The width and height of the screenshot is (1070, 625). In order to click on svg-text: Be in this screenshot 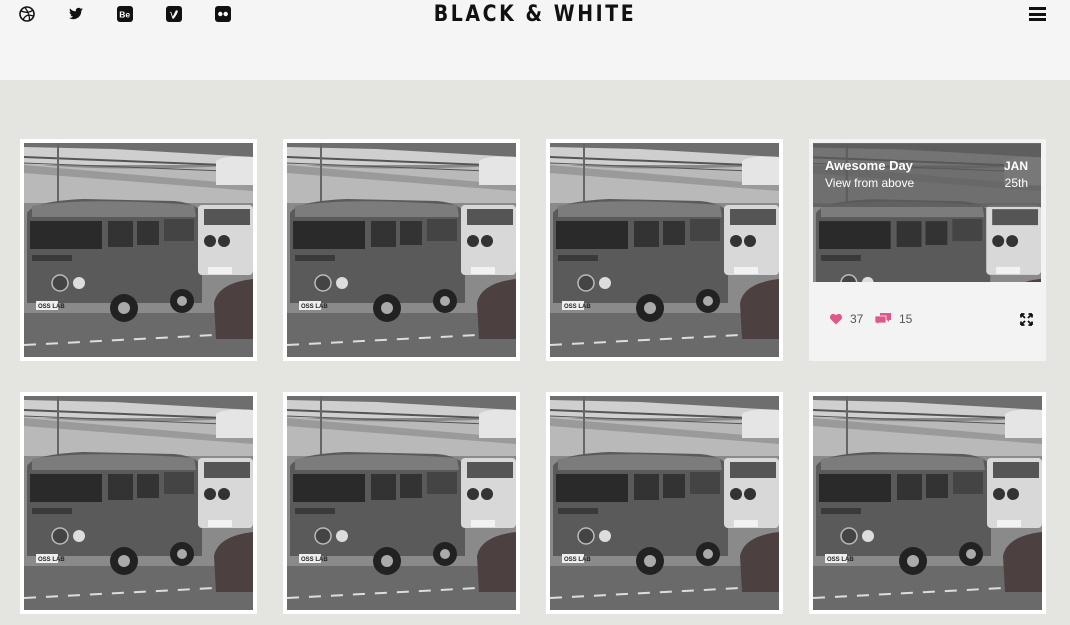, I will do `click(124, 15)`.